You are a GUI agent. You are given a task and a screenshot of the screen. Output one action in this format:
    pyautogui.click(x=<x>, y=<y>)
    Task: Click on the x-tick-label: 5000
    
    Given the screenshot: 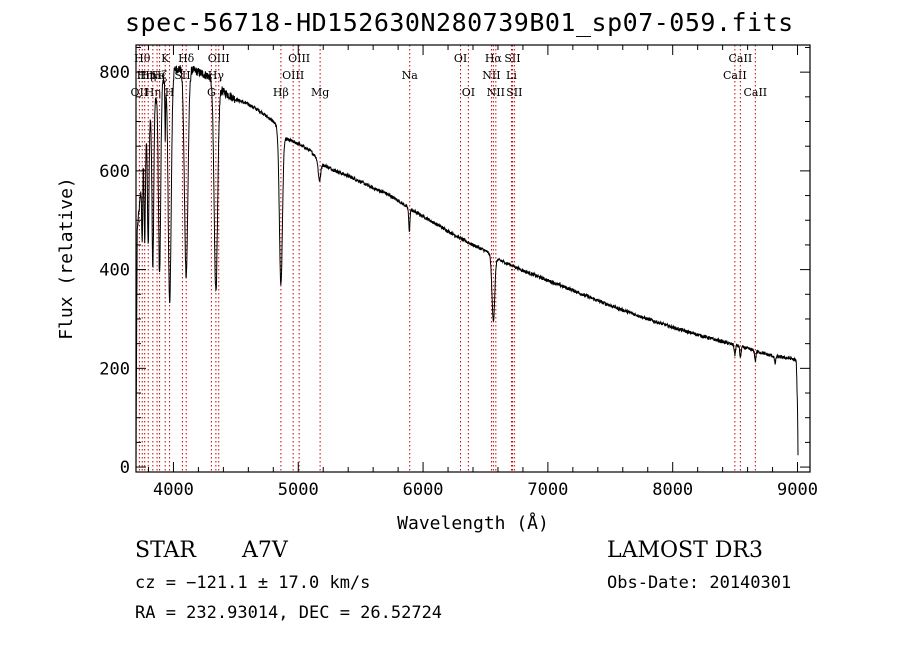 What is the action you would take?
    pyautogui.click(x=298, y=490)
    